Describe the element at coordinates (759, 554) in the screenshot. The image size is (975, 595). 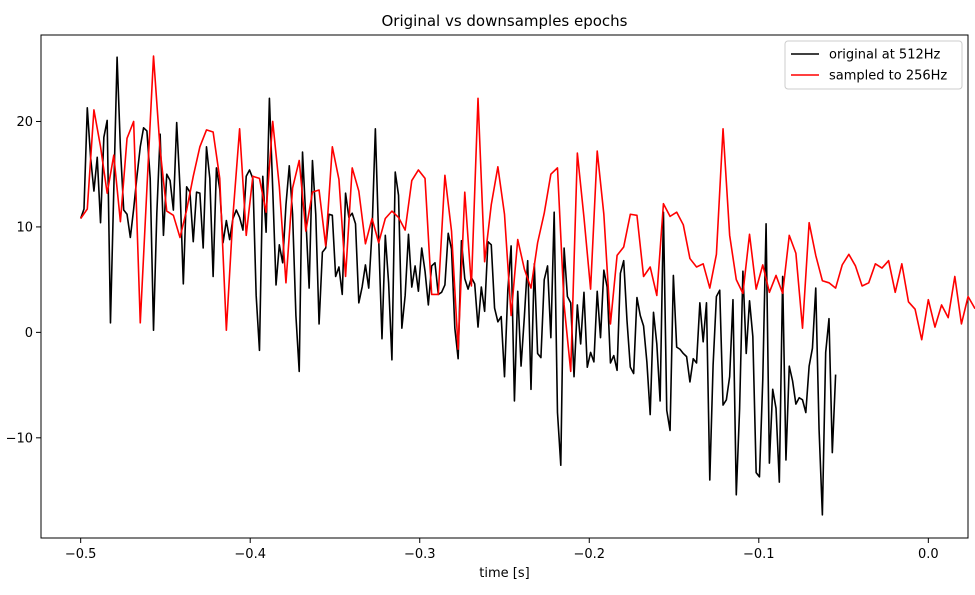
I see `x-tick-label: −0.1` at that location.